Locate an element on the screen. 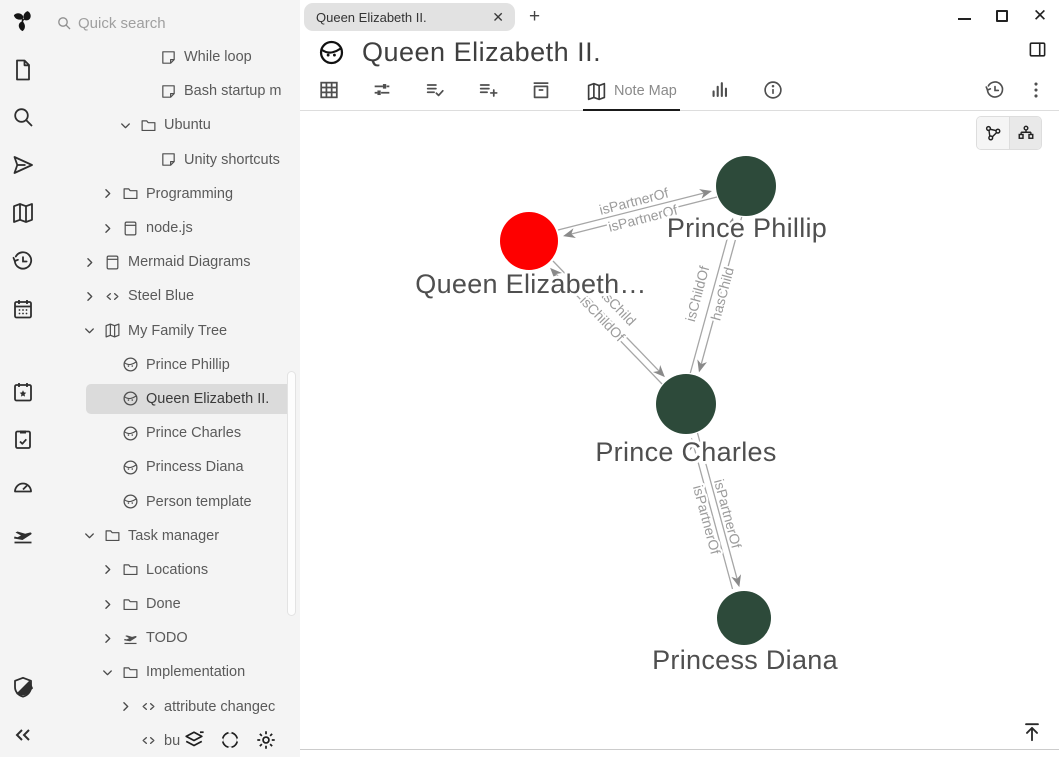  tree-item-label: While loop is located at coordinates (218, 57).